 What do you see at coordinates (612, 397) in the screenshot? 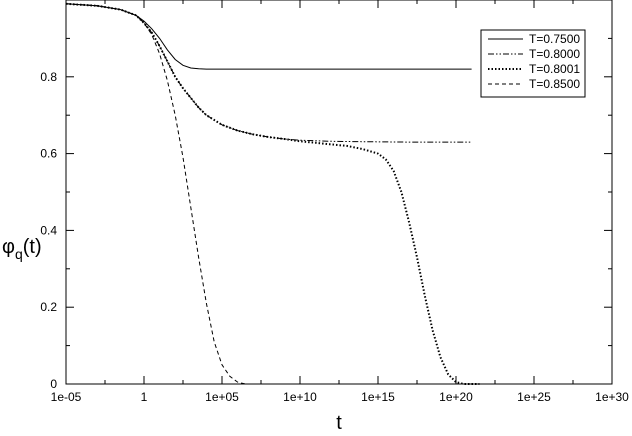
I see `x-tick-label: 1e+30` at bounding box center [612, 397].